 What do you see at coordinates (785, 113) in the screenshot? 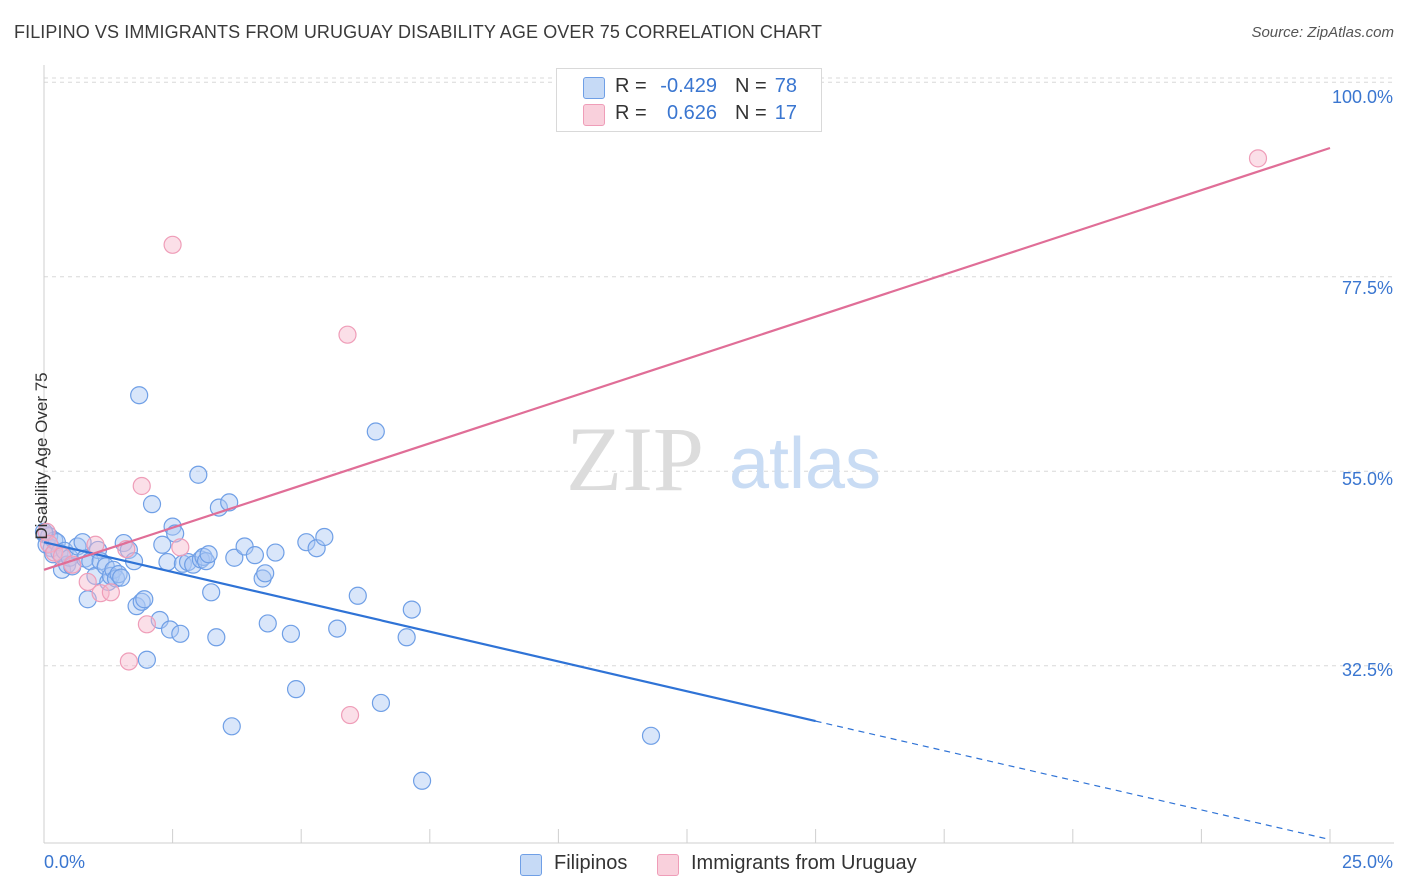
I see `legend-n-value: 17` at bounding box center [785, 113].